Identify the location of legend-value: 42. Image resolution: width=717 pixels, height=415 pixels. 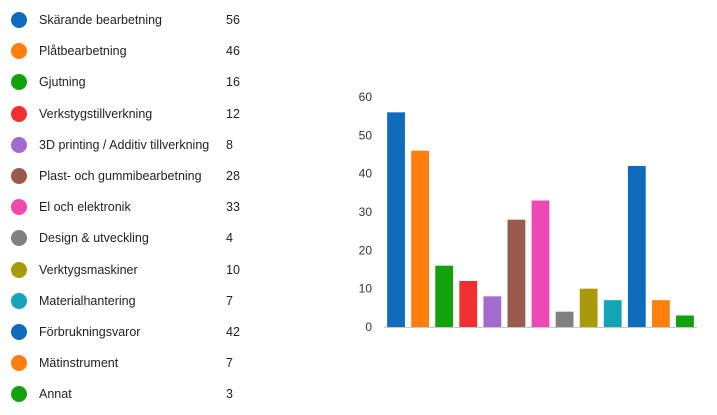
(233, 332).